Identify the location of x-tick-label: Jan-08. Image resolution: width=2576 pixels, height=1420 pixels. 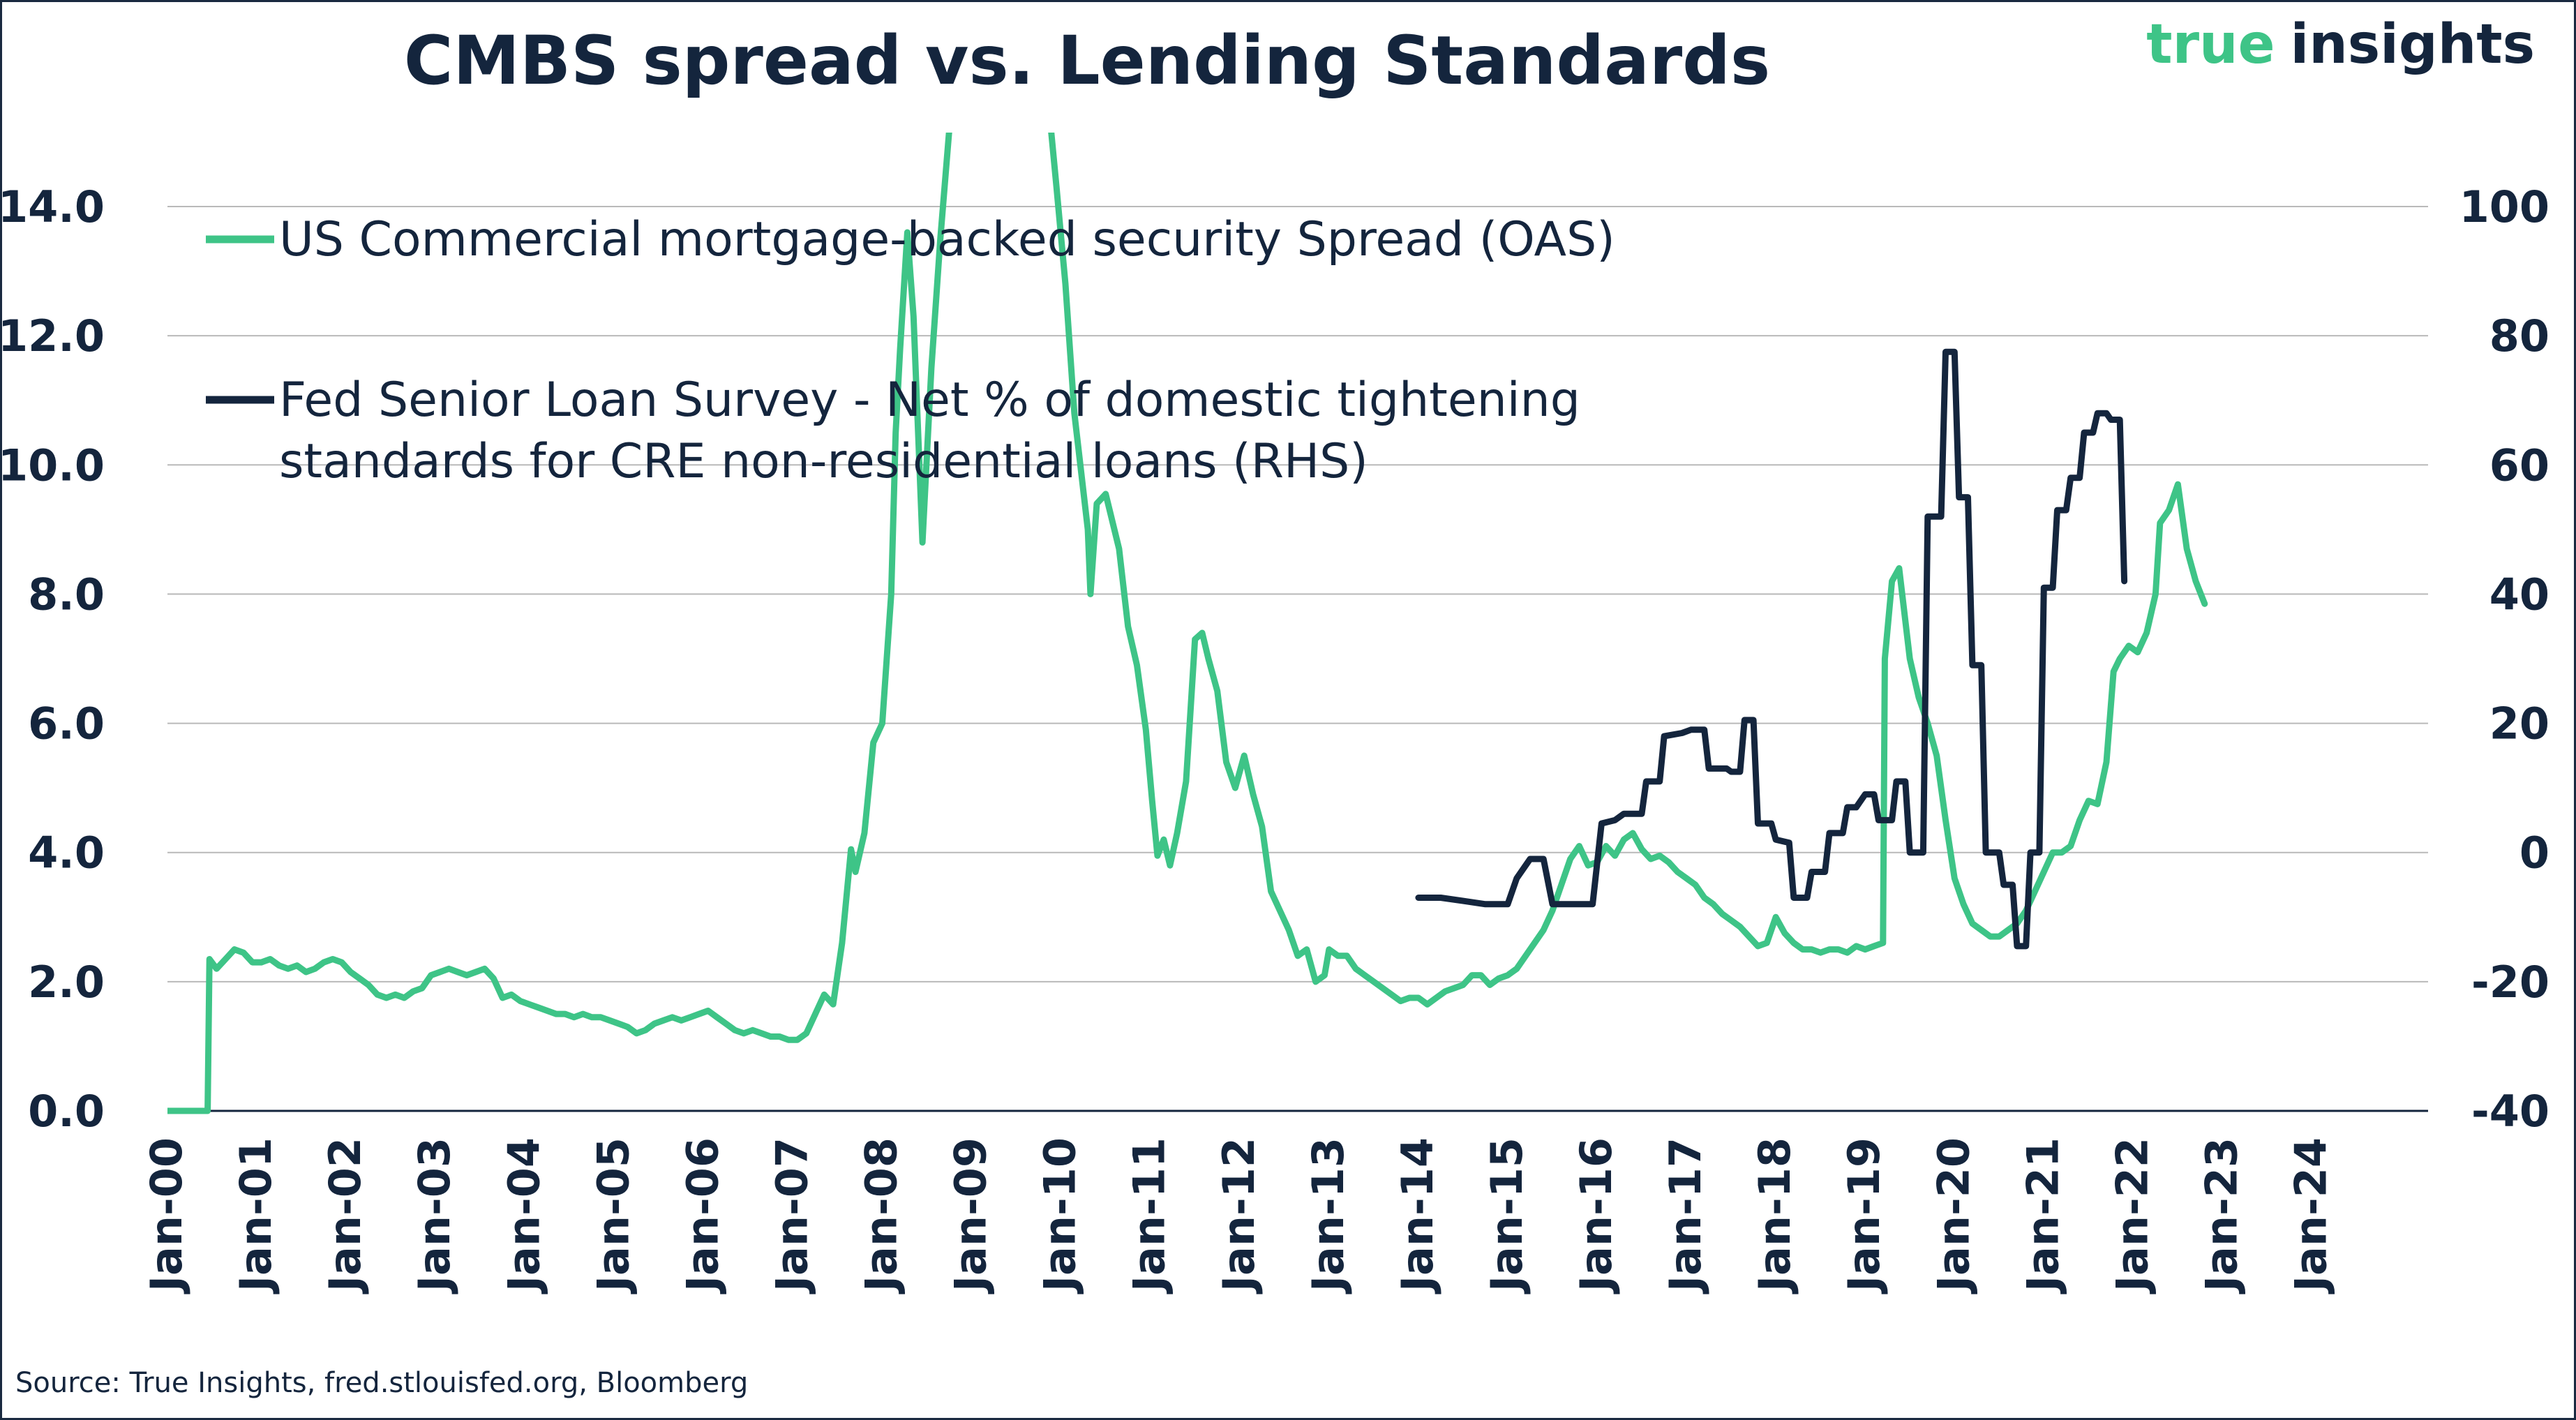
(882, 1215).